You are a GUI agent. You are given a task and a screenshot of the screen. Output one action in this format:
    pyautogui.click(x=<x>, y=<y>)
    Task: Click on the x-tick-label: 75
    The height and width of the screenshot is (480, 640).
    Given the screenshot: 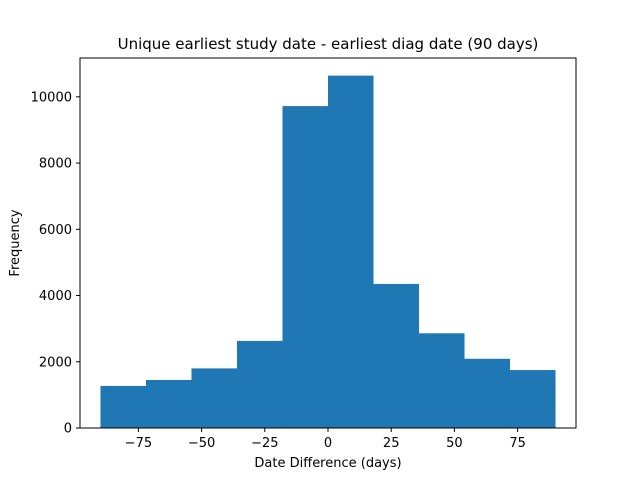 What is the action you would take?
    pyautogui.click(x=517, y=443)
    